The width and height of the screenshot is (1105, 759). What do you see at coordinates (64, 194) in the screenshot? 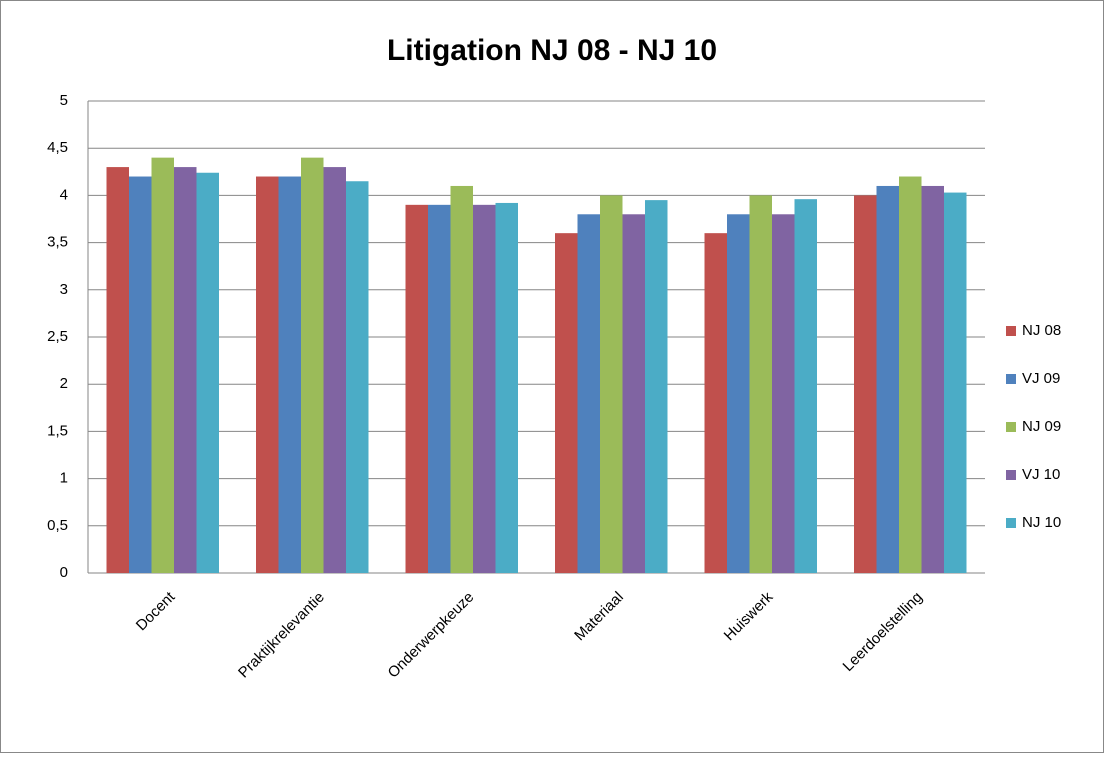
I see `y-tick-label: 4` at bounding box center [64, 194].